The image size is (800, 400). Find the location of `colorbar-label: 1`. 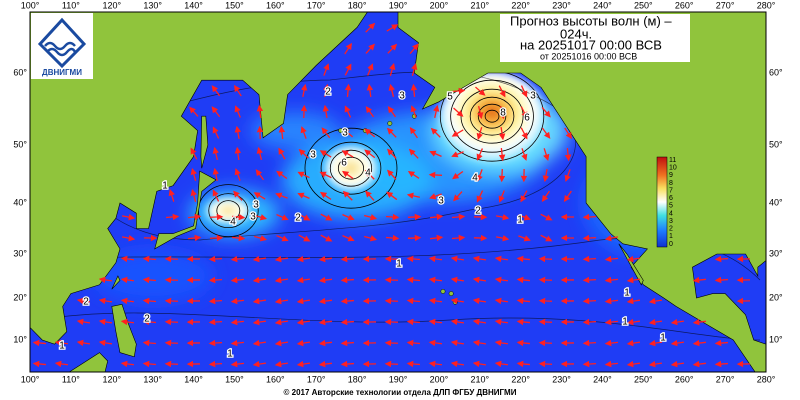

colorbar-label: 1 is located at coordinates (671, 236).